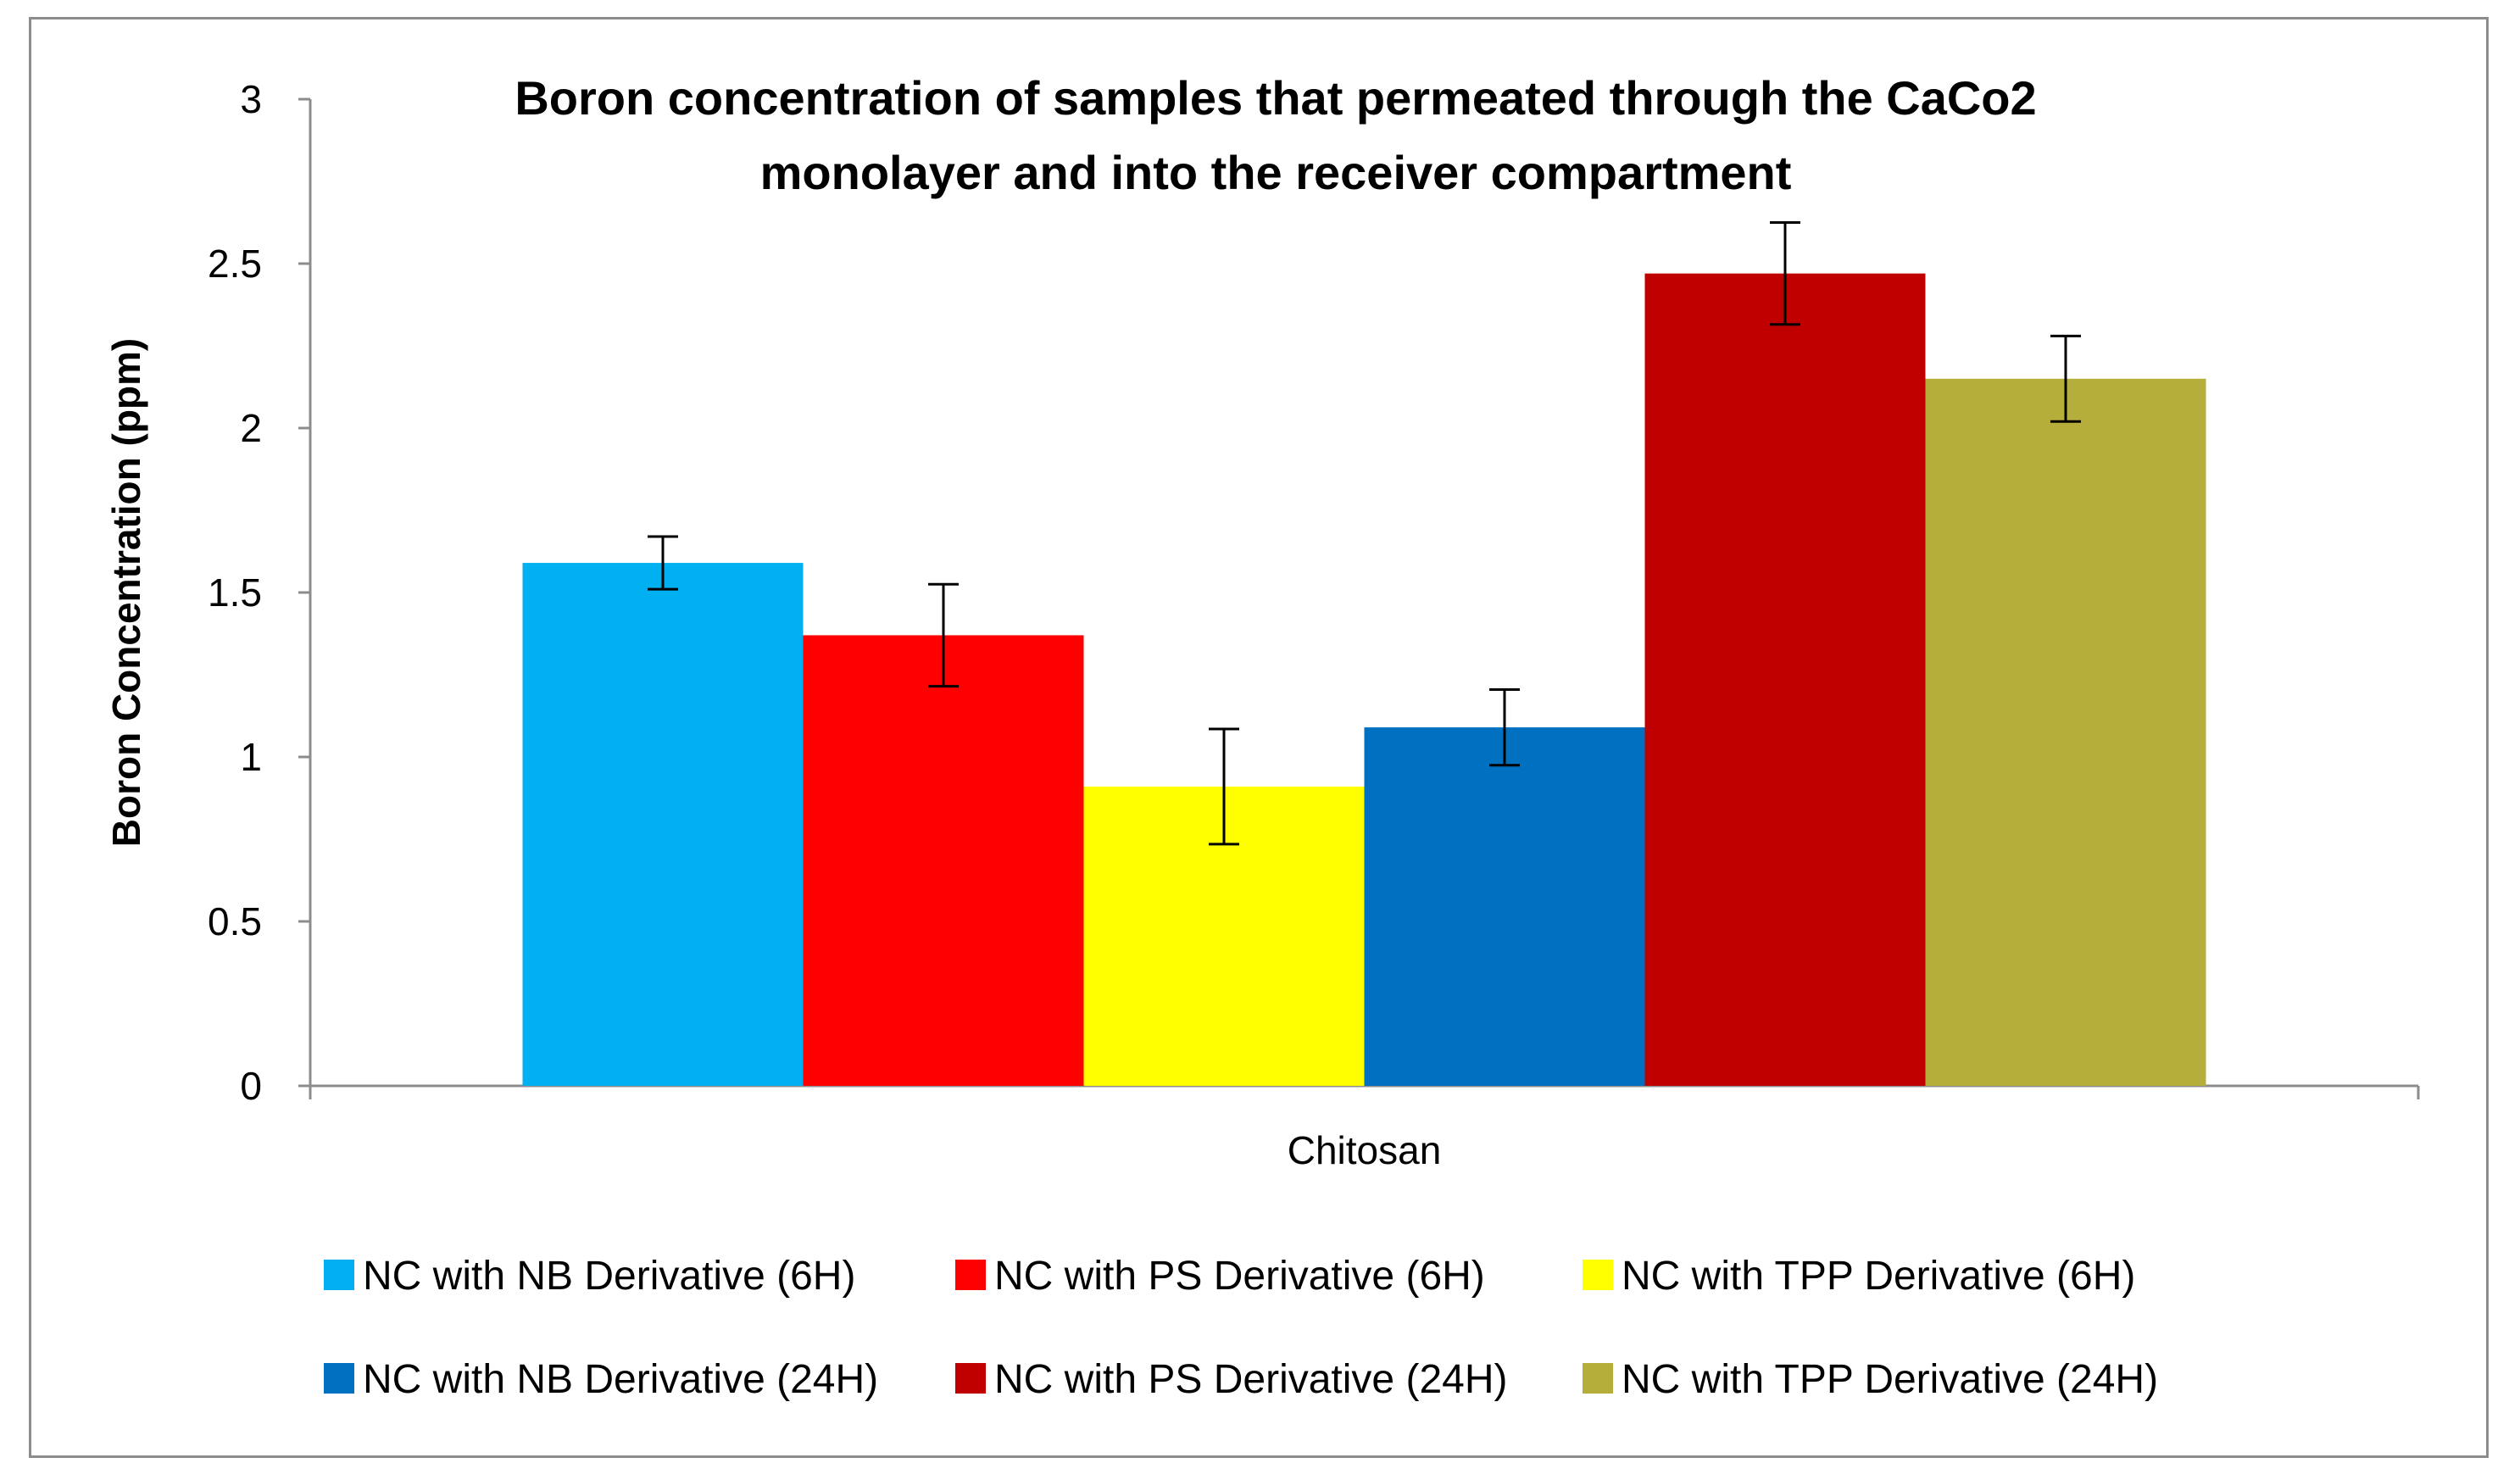 This screenshot has width=2520, height=1480. What do you see at coordinates (251, 1086) in the screenshot?
I see `y-tick-label: 0` at bounding box center [251, 1086].